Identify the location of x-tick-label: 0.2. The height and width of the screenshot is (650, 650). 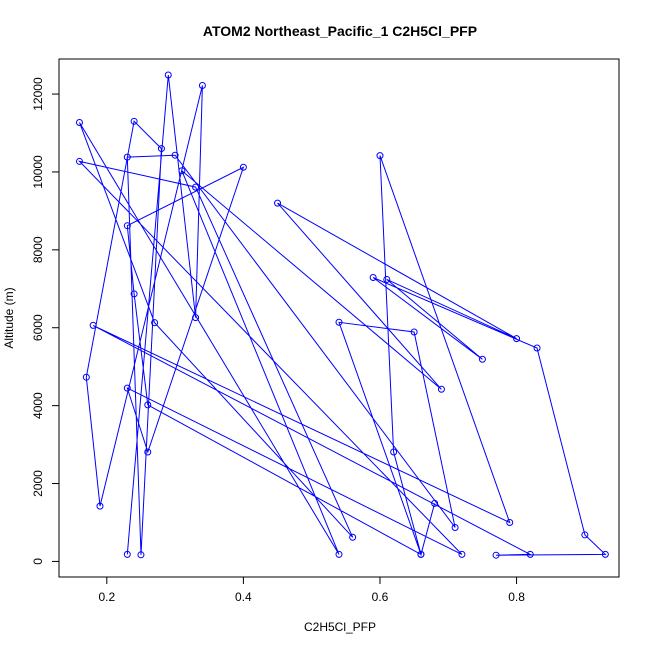
(106, 597).